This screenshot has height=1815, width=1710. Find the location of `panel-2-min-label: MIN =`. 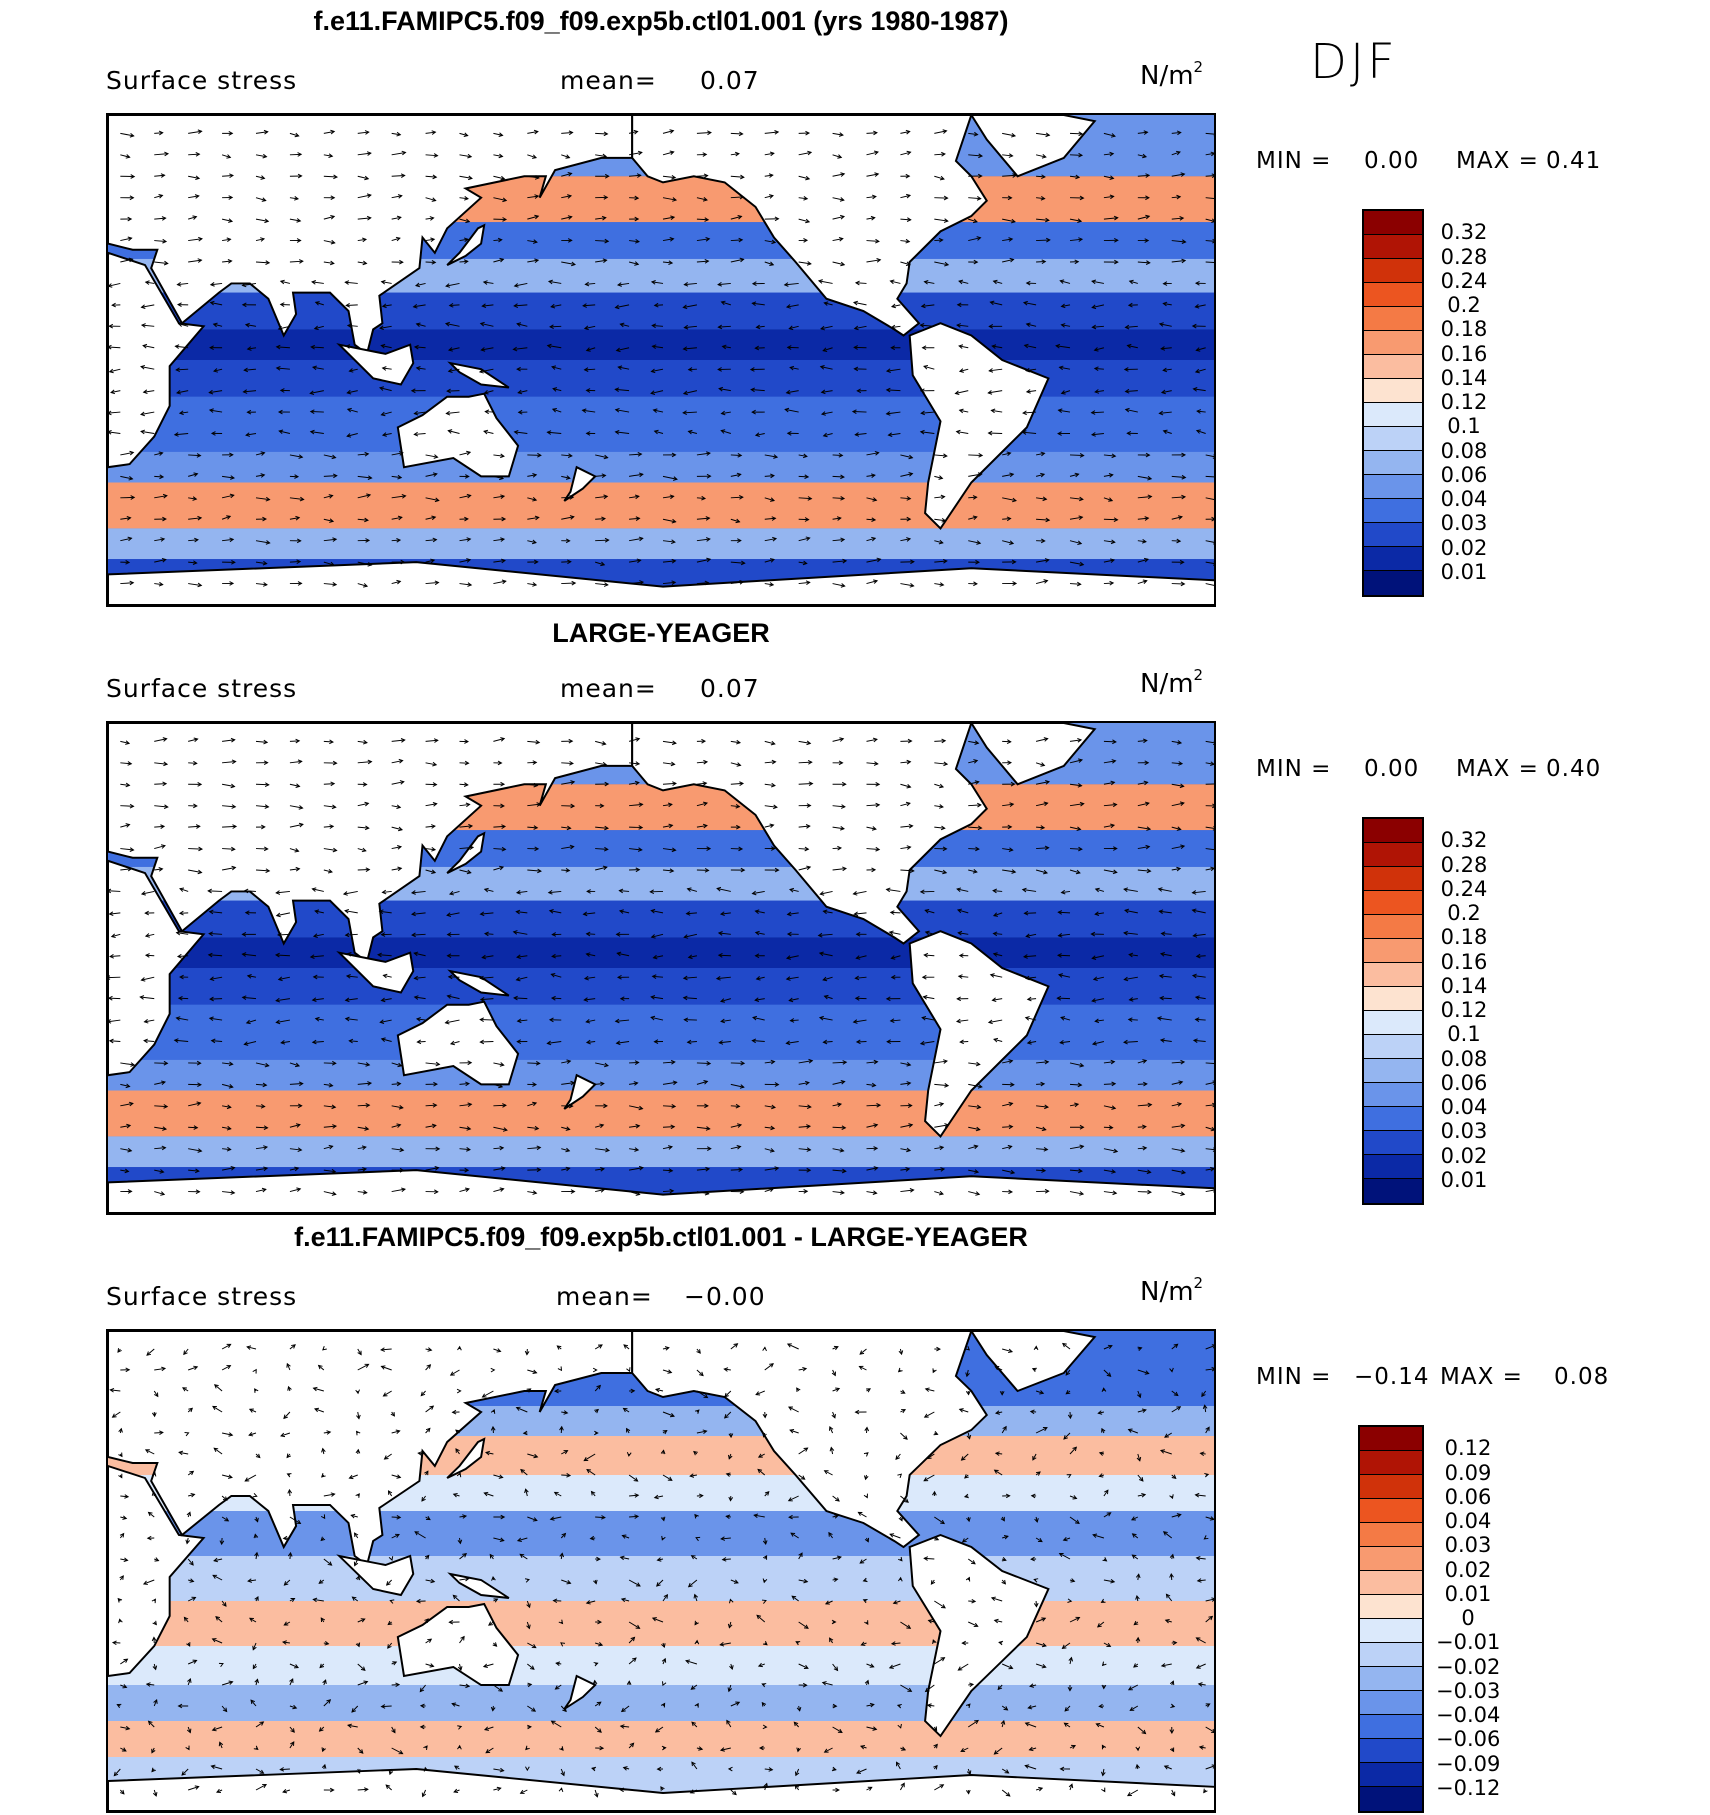

panel-2-min-label: MIN = is located at coordinates (1294, 769).